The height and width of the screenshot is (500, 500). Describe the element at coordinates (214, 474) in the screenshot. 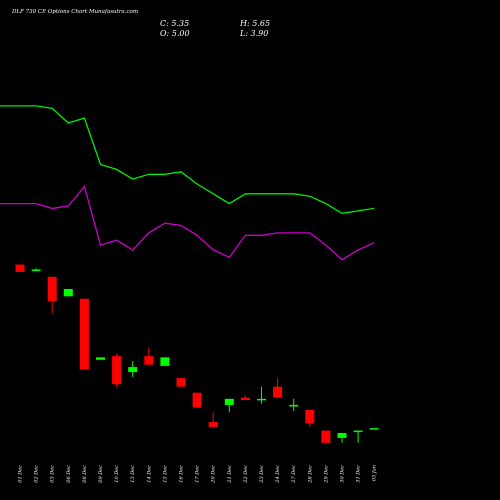

I see `x-tick-label: 20 Dec` at that location.